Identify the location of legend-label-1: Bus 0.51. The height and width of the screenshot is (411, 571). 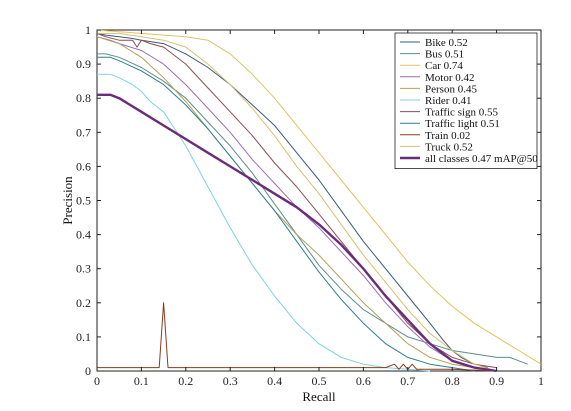
(444, 55).